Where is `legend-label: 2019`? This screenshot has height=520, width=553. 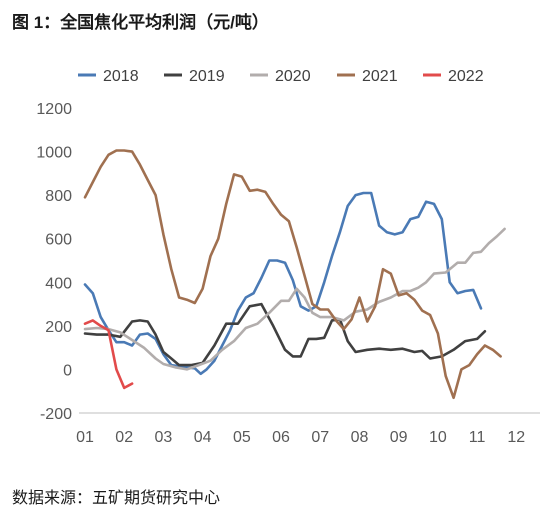 legend-label: 2019 is located at coordinates (207, 76).